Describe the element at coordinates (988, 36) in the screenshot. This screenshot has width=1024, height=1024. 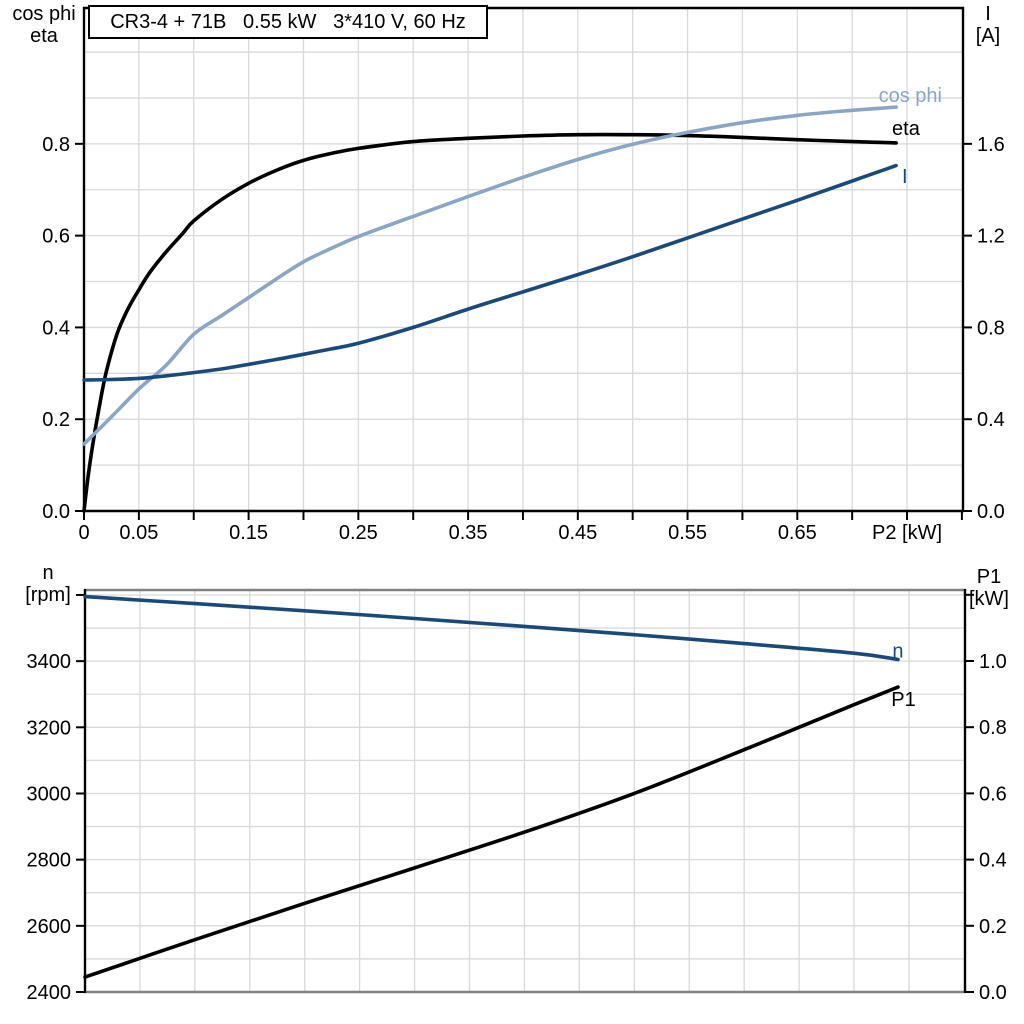
I see `axis-title-line: [A]` at that location.